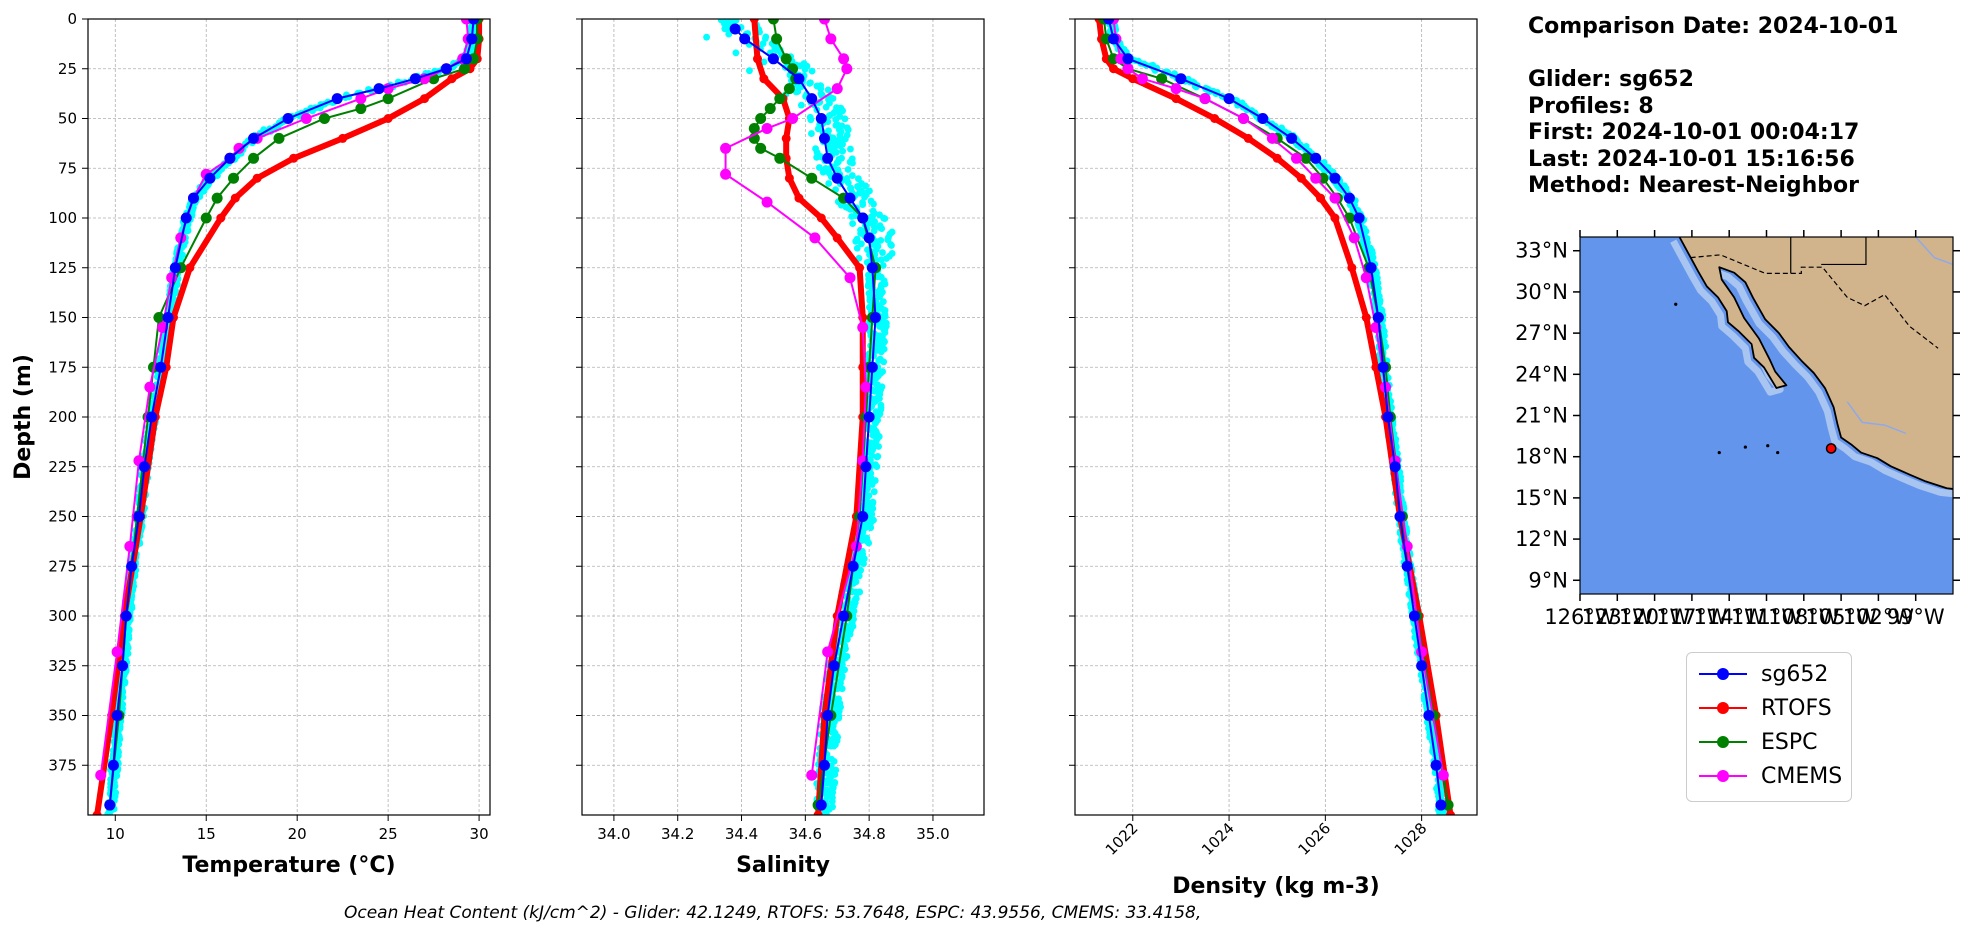 The width and height of the screenshot is (1978, 934). I want to click on y-tick-label: 125, so click(62, 268).